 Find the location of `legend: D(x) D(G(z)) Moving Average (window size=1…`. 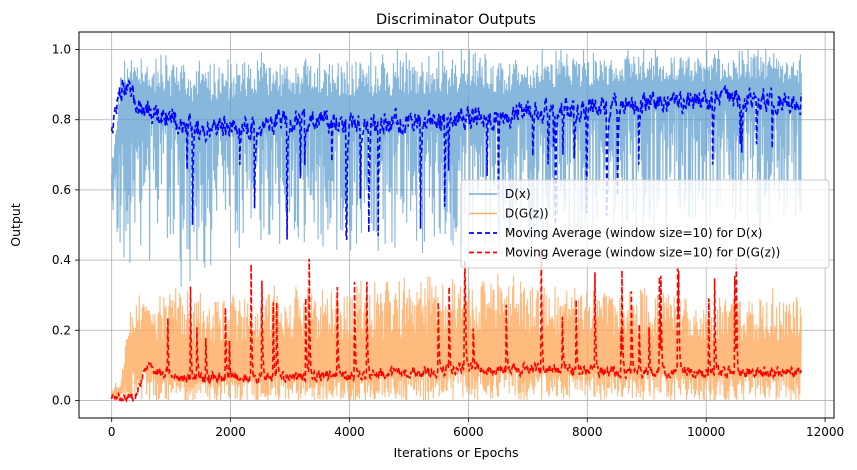

legend: D(x) D(G(z)) Moving Average (window size=1… is located at coordinates (645, 224).